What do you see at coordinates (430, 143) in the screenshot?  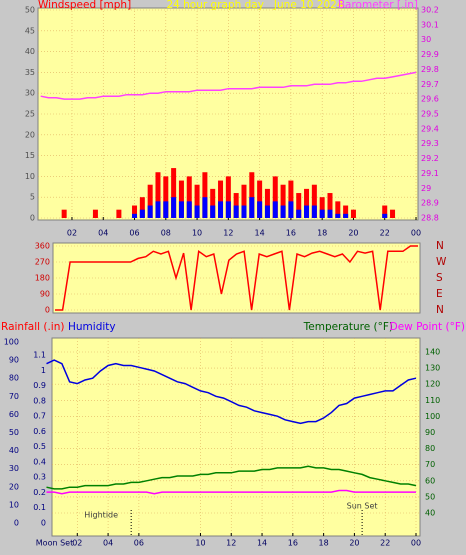 I see `y2-tick-label: 29.3` at bounding box center [430, 143].